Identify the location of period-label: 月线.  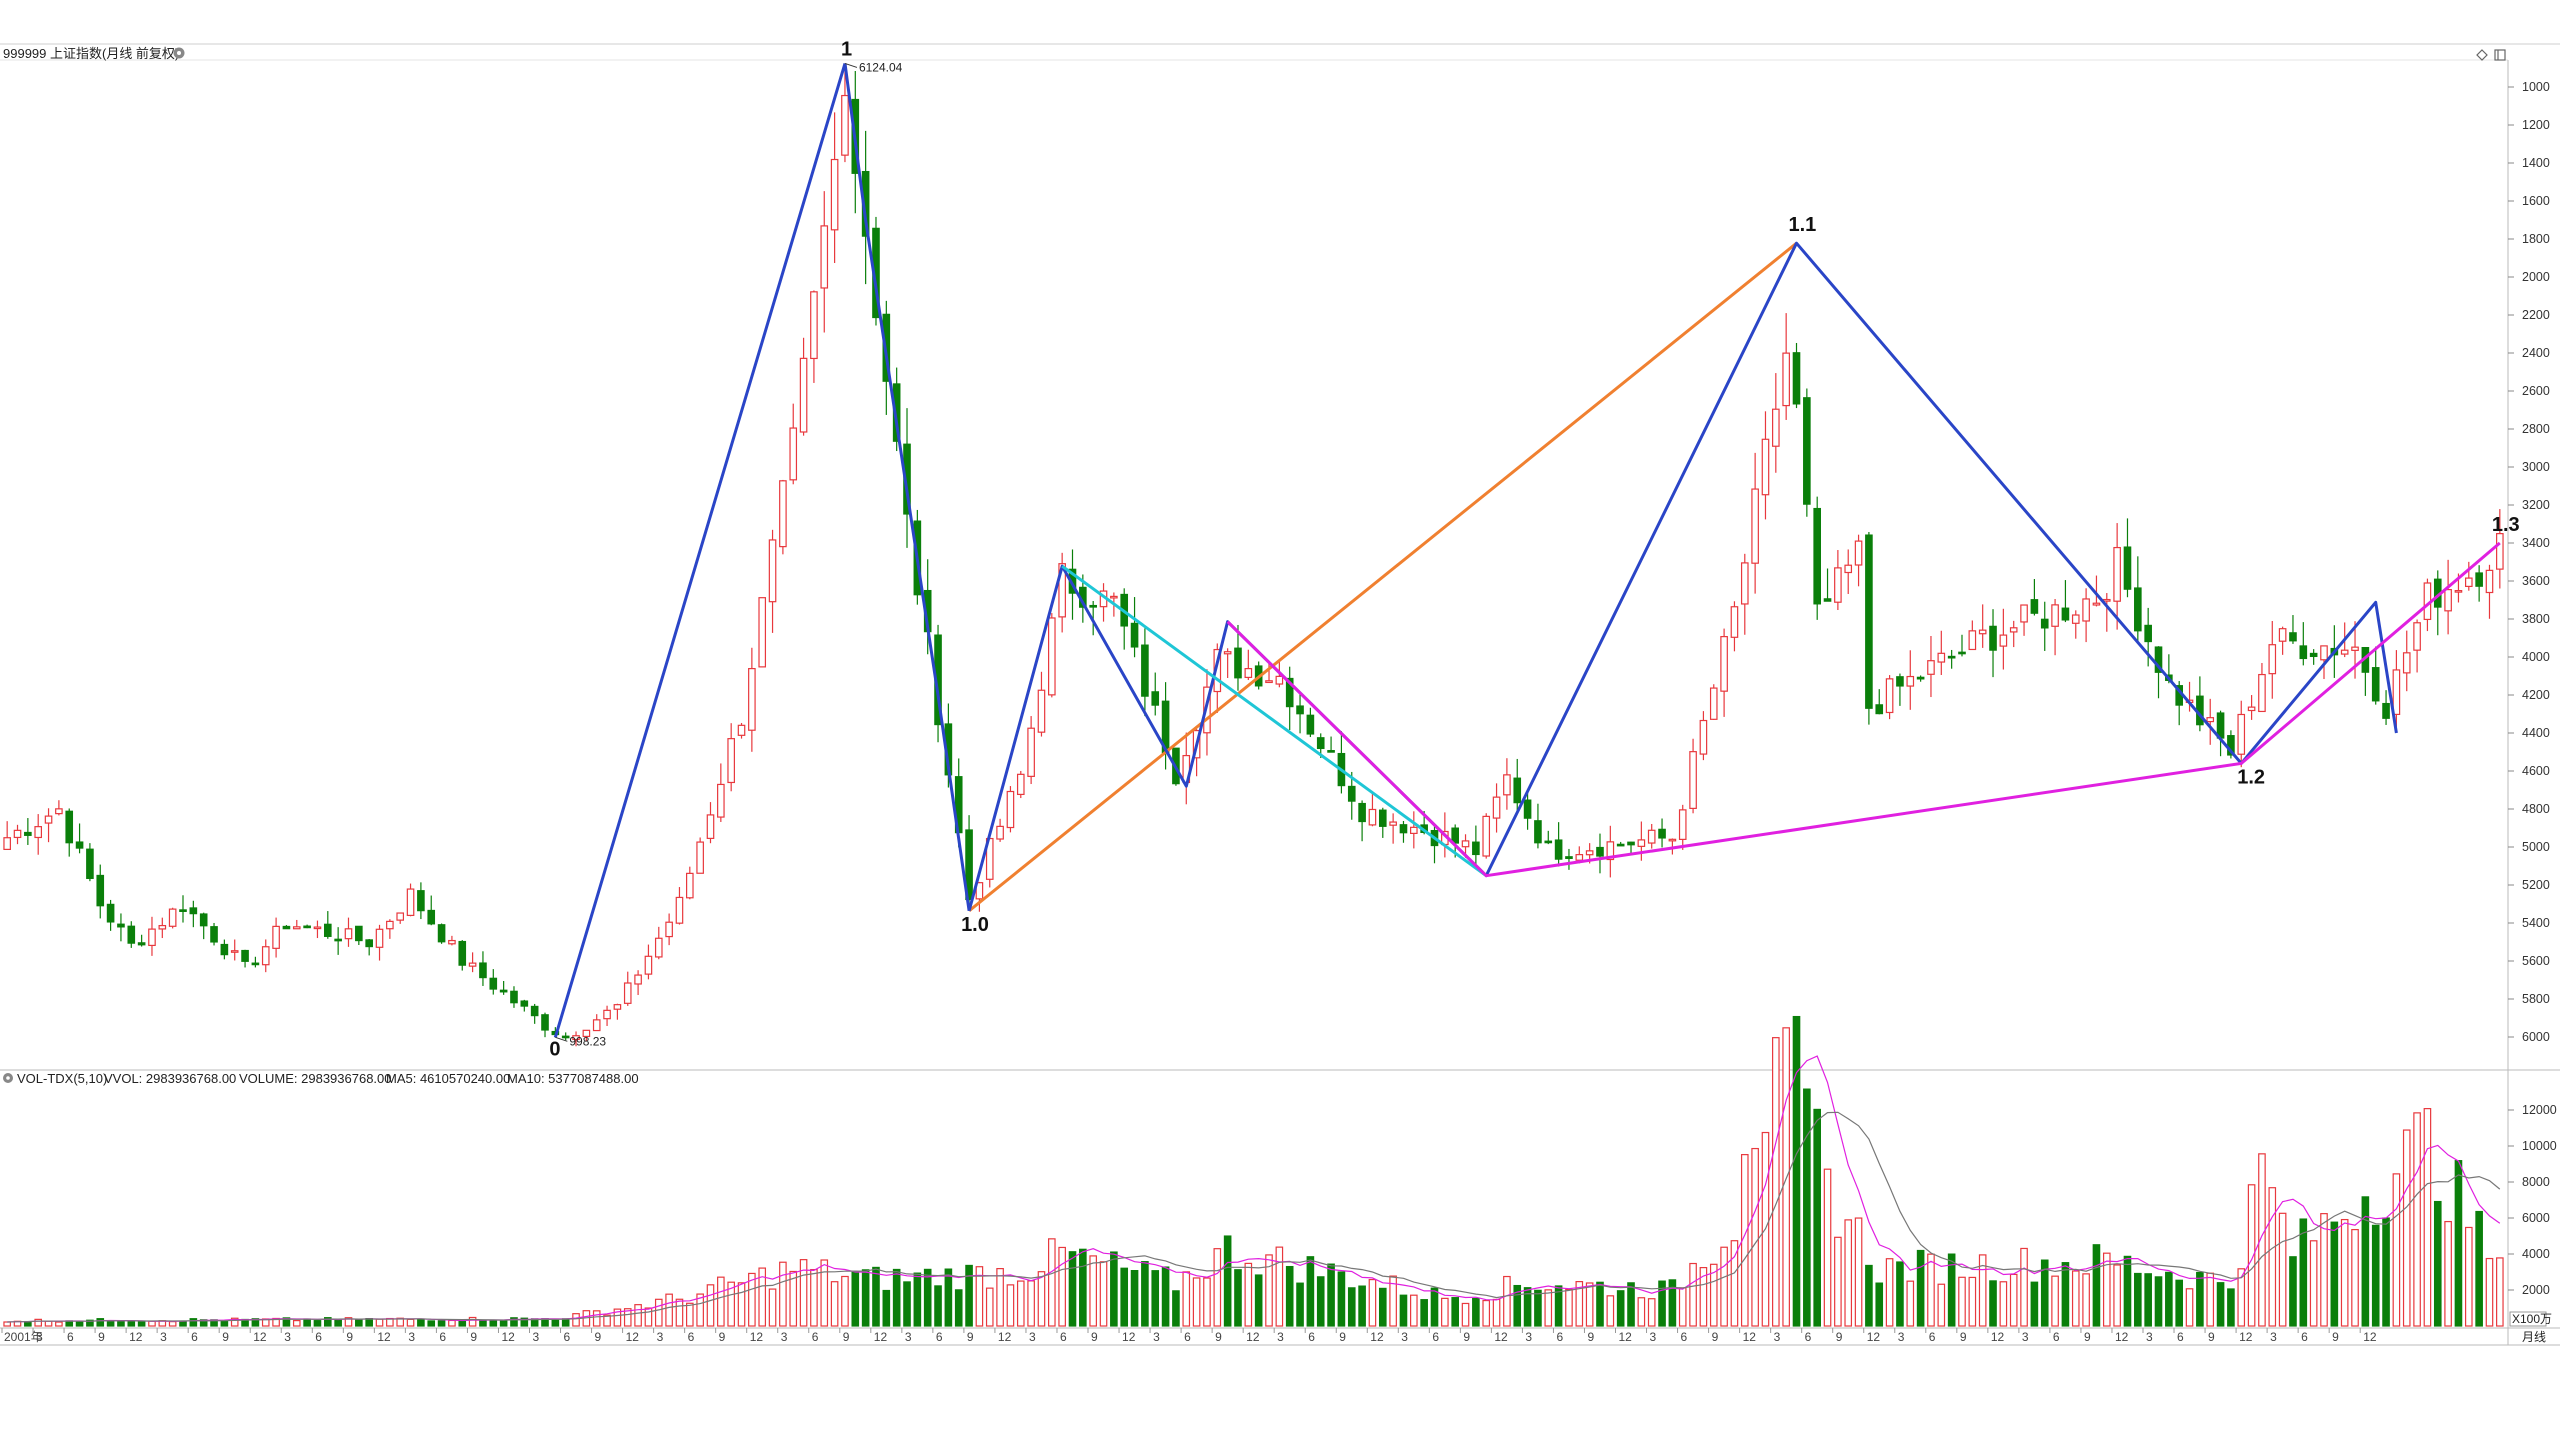
(2534, 1337).